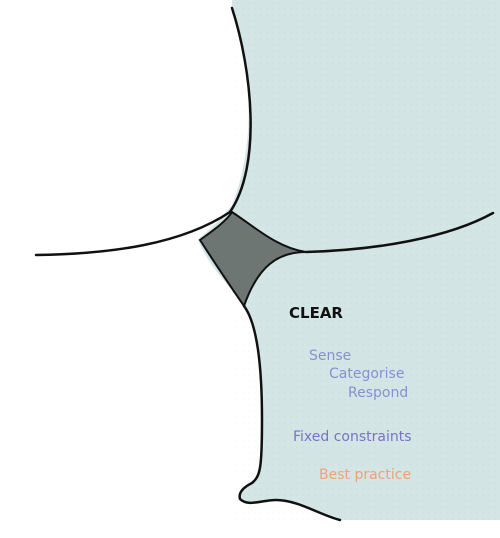  I want to click on boundary-left-curve, so click(133, 233).